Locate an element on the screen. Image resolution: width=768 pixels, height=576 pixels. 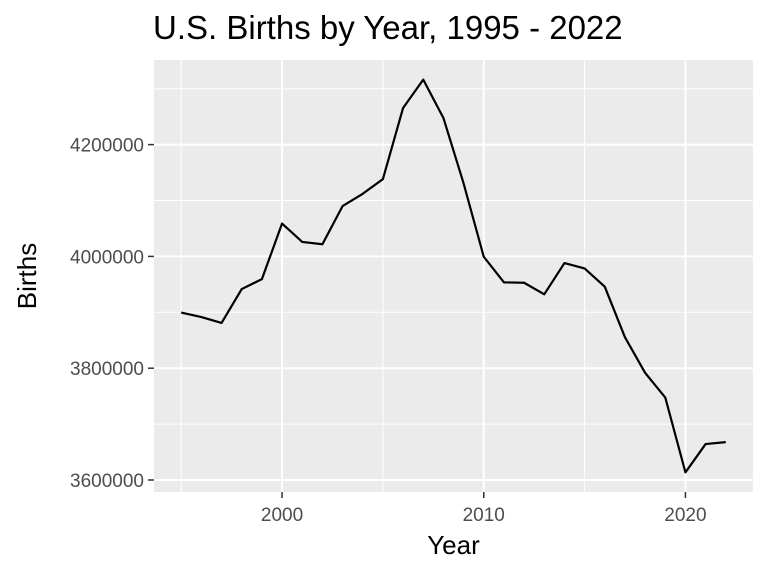
x-axis-title: Year is located at coordinates (453, 545).